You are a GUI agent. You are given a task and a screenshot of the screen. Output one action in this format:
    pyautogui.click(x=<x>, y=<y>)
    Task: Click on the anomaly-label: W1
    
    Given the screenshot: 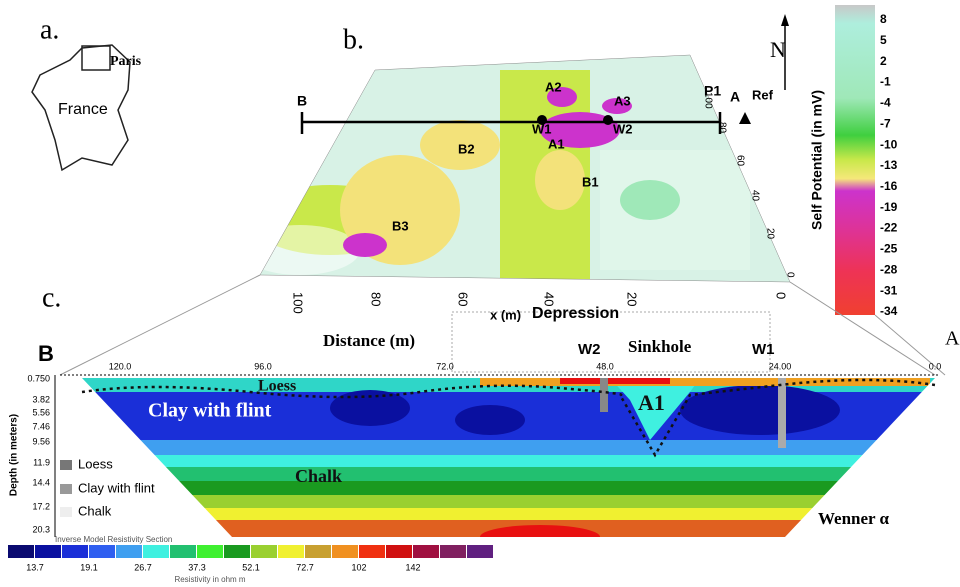 What is the action you would take?
    pyautogui.click(x=542, y=128)
    